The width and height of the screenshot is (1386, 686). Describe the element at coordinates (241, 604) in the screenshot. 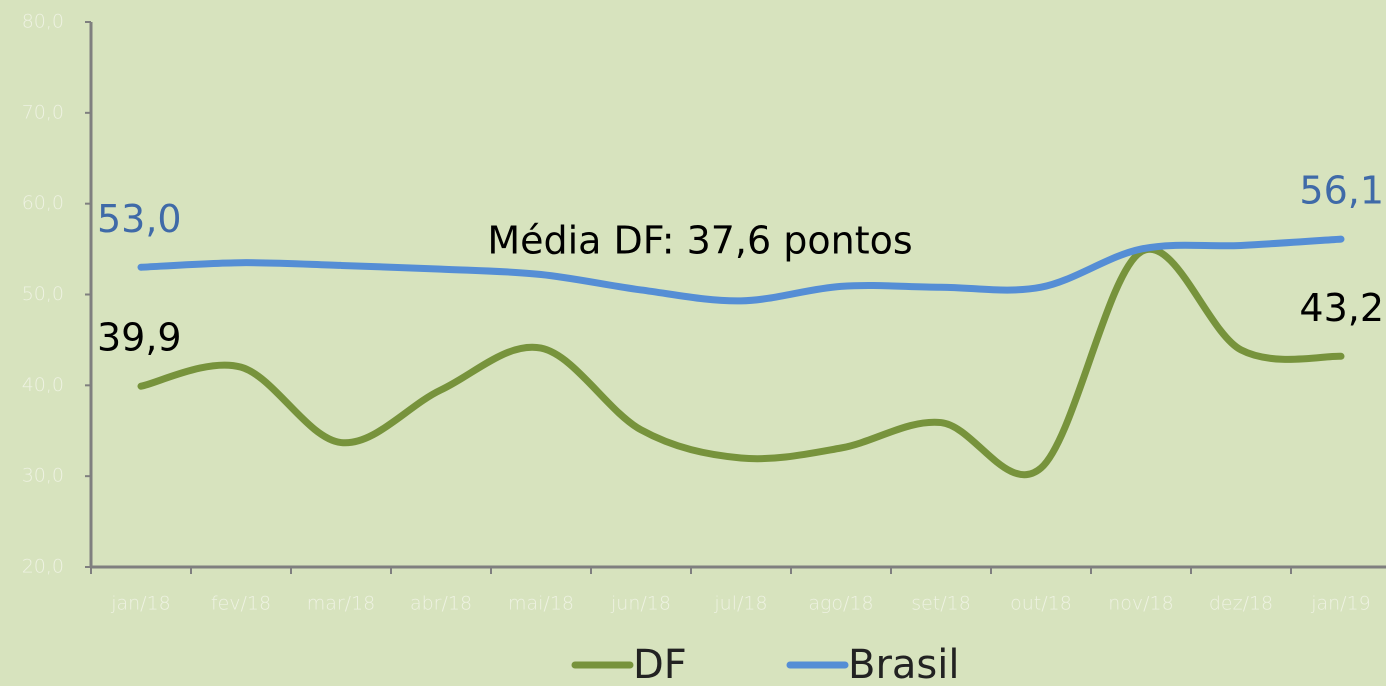

I see `x-tick-label: fev/18` at that location.